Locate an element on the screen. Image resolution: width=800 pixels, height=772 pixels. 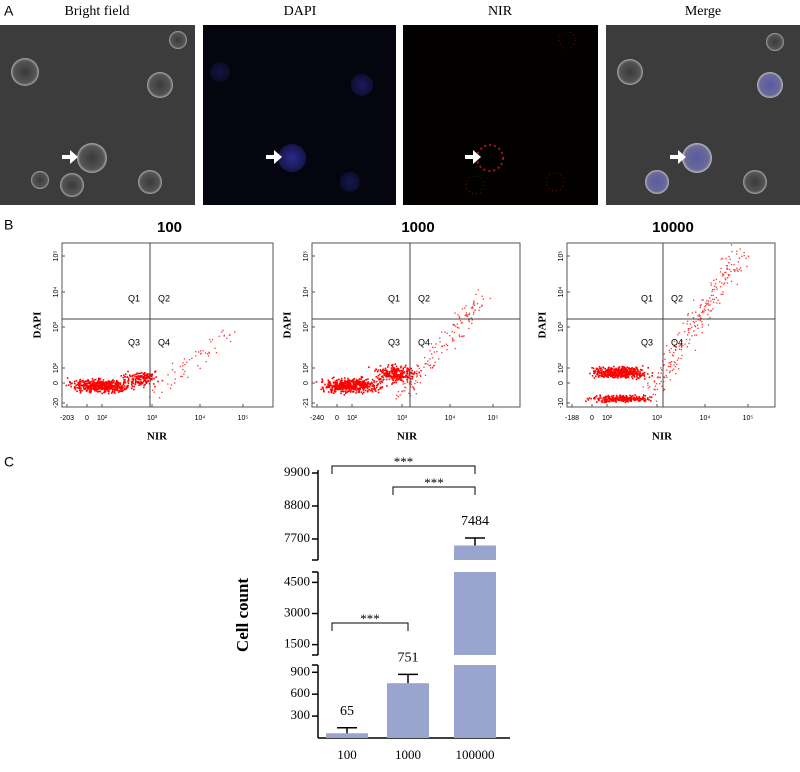
x-tick-label: 1000 is located at coordinates (408, 754).